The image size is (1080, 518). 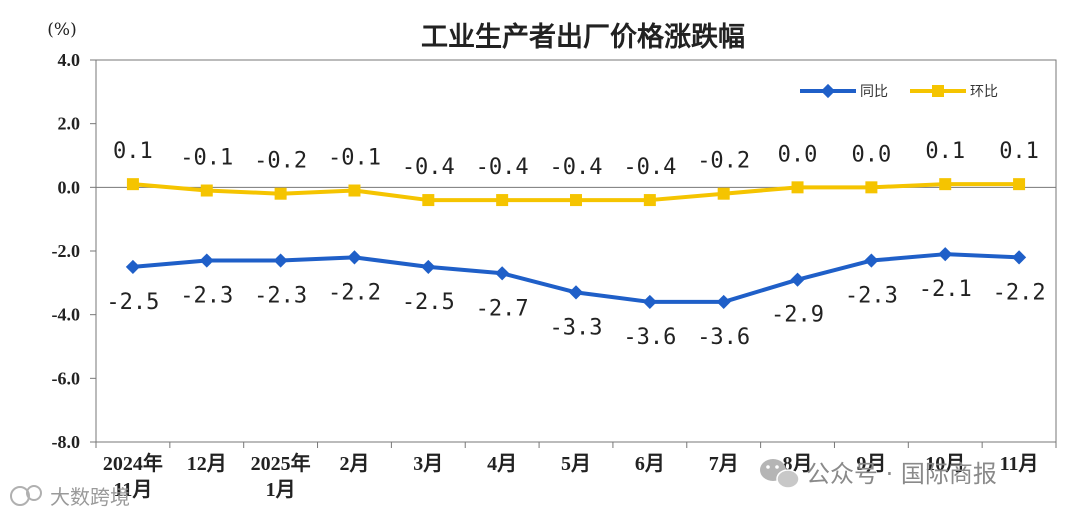 I want to click on watermark-logo-icon, so click(x=20, y=496).